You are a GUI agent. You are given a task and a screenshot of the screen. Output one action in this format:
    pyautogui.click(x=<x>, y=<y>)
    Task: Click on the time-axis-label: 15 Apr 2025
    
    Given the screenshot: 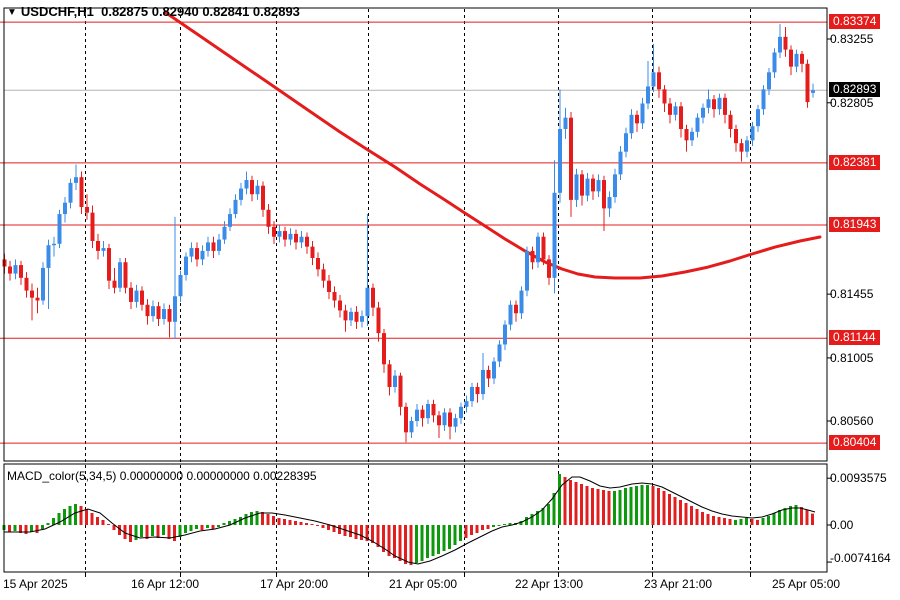 What is the action you would take?
    pyautogui.click(x=35, y=584)
    